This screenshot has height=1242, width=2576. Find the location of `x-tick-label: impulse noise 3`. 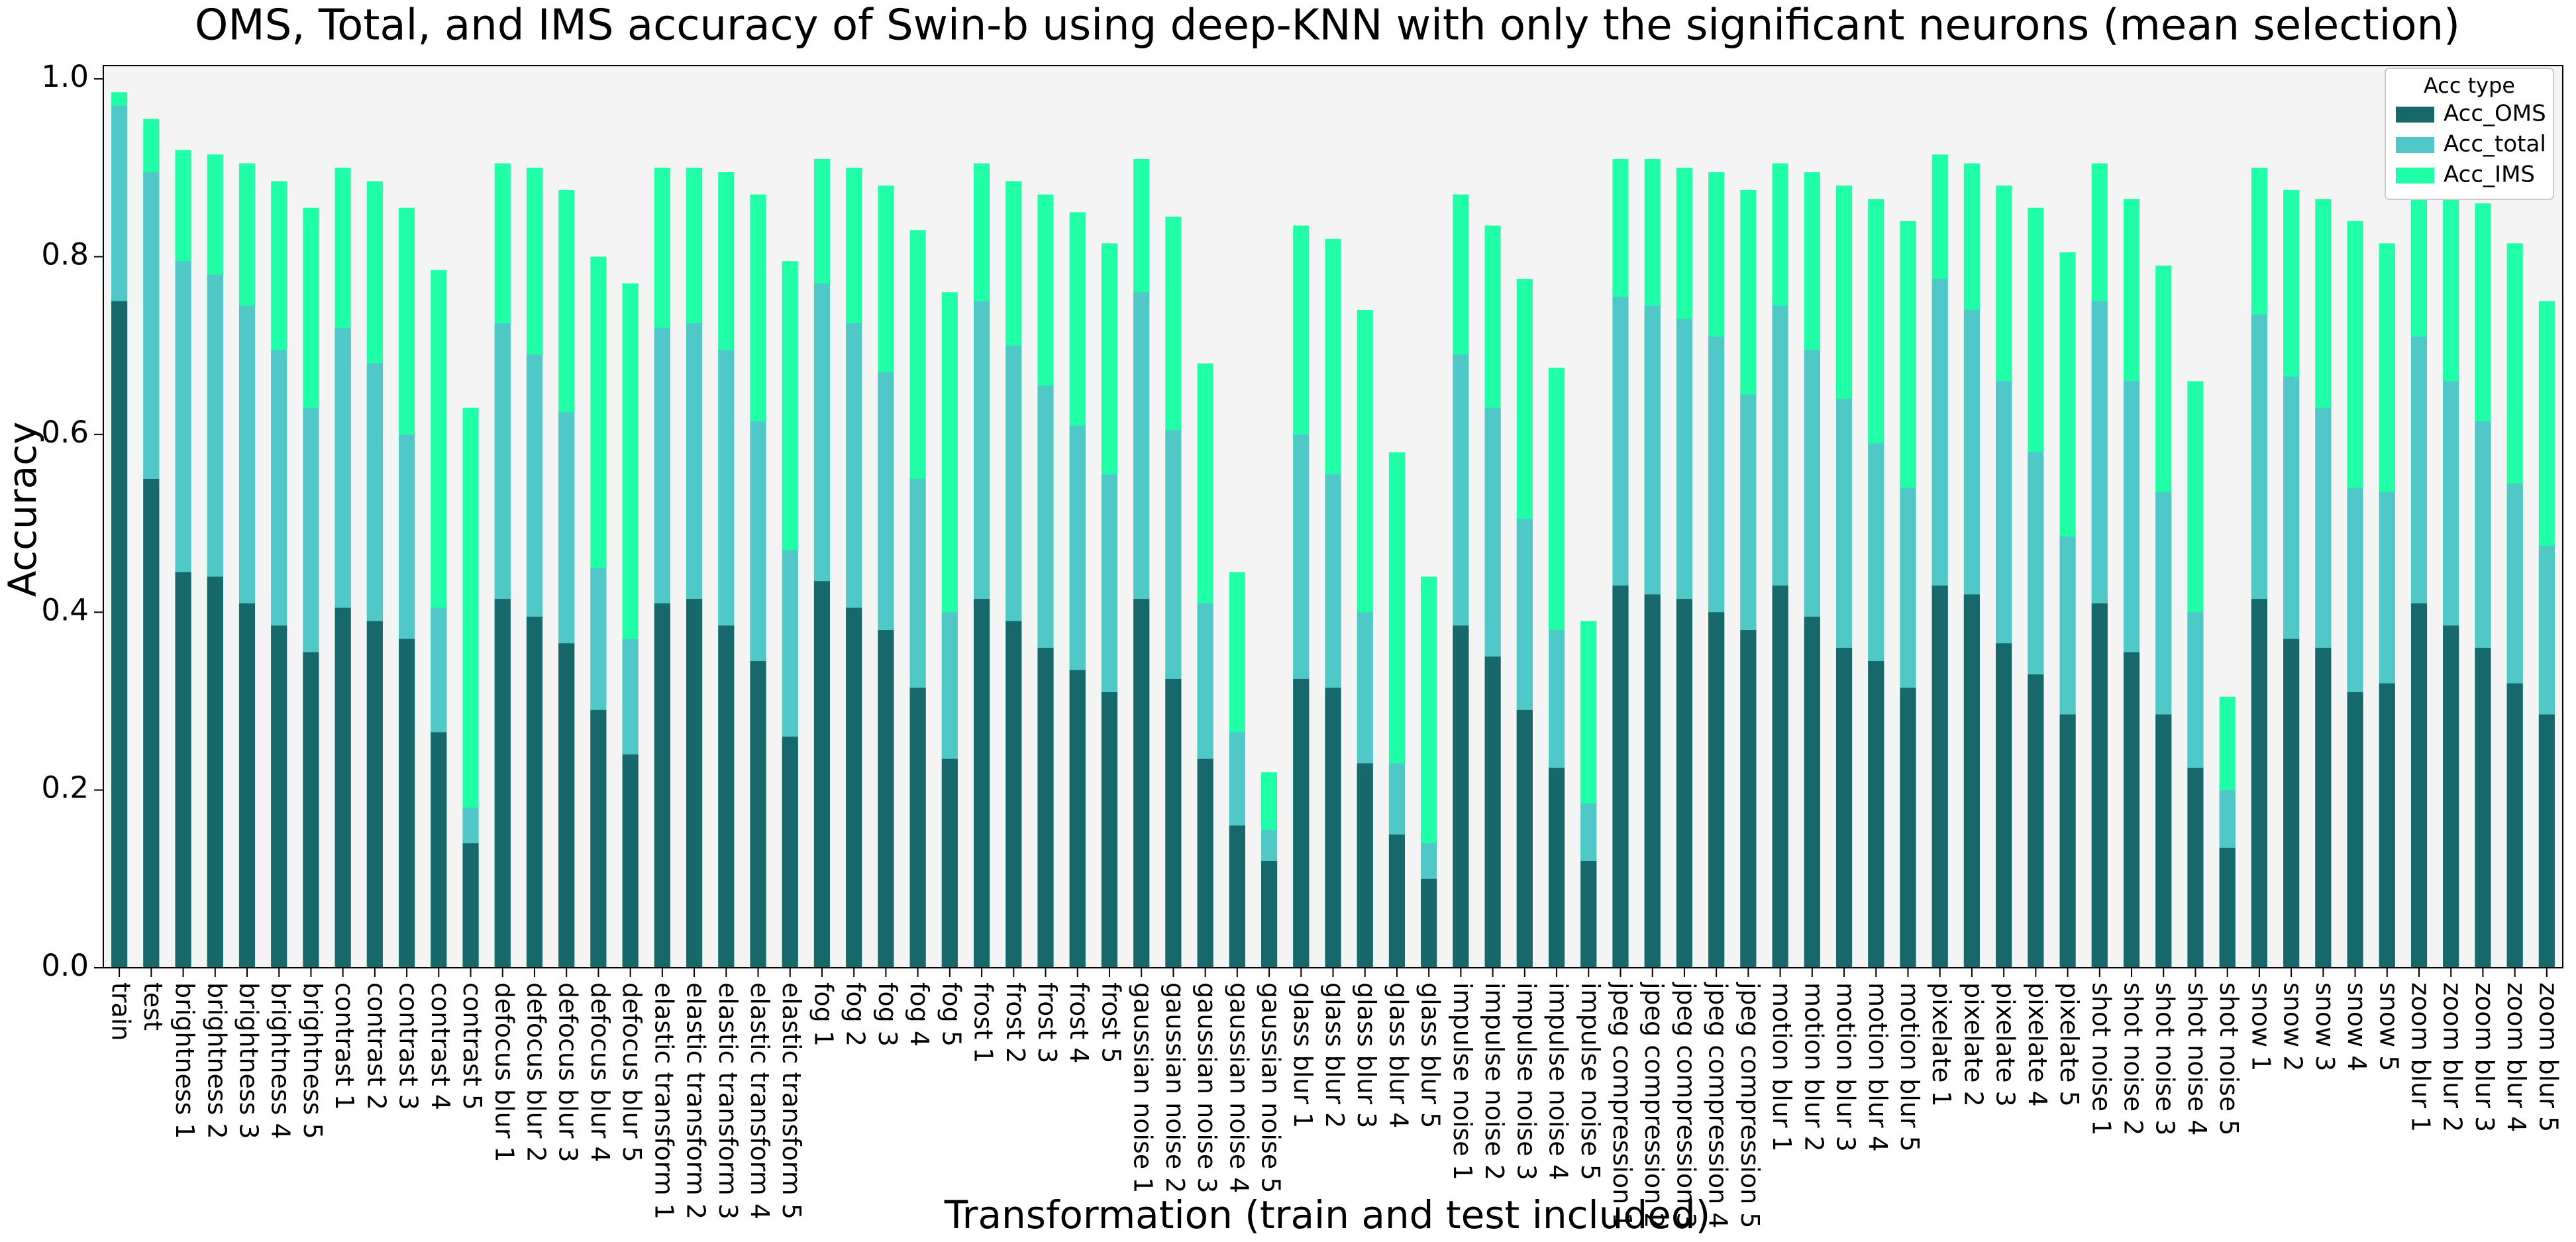

x-tick-label: impulse noise 3 is located at coordinates (1526, 1081).